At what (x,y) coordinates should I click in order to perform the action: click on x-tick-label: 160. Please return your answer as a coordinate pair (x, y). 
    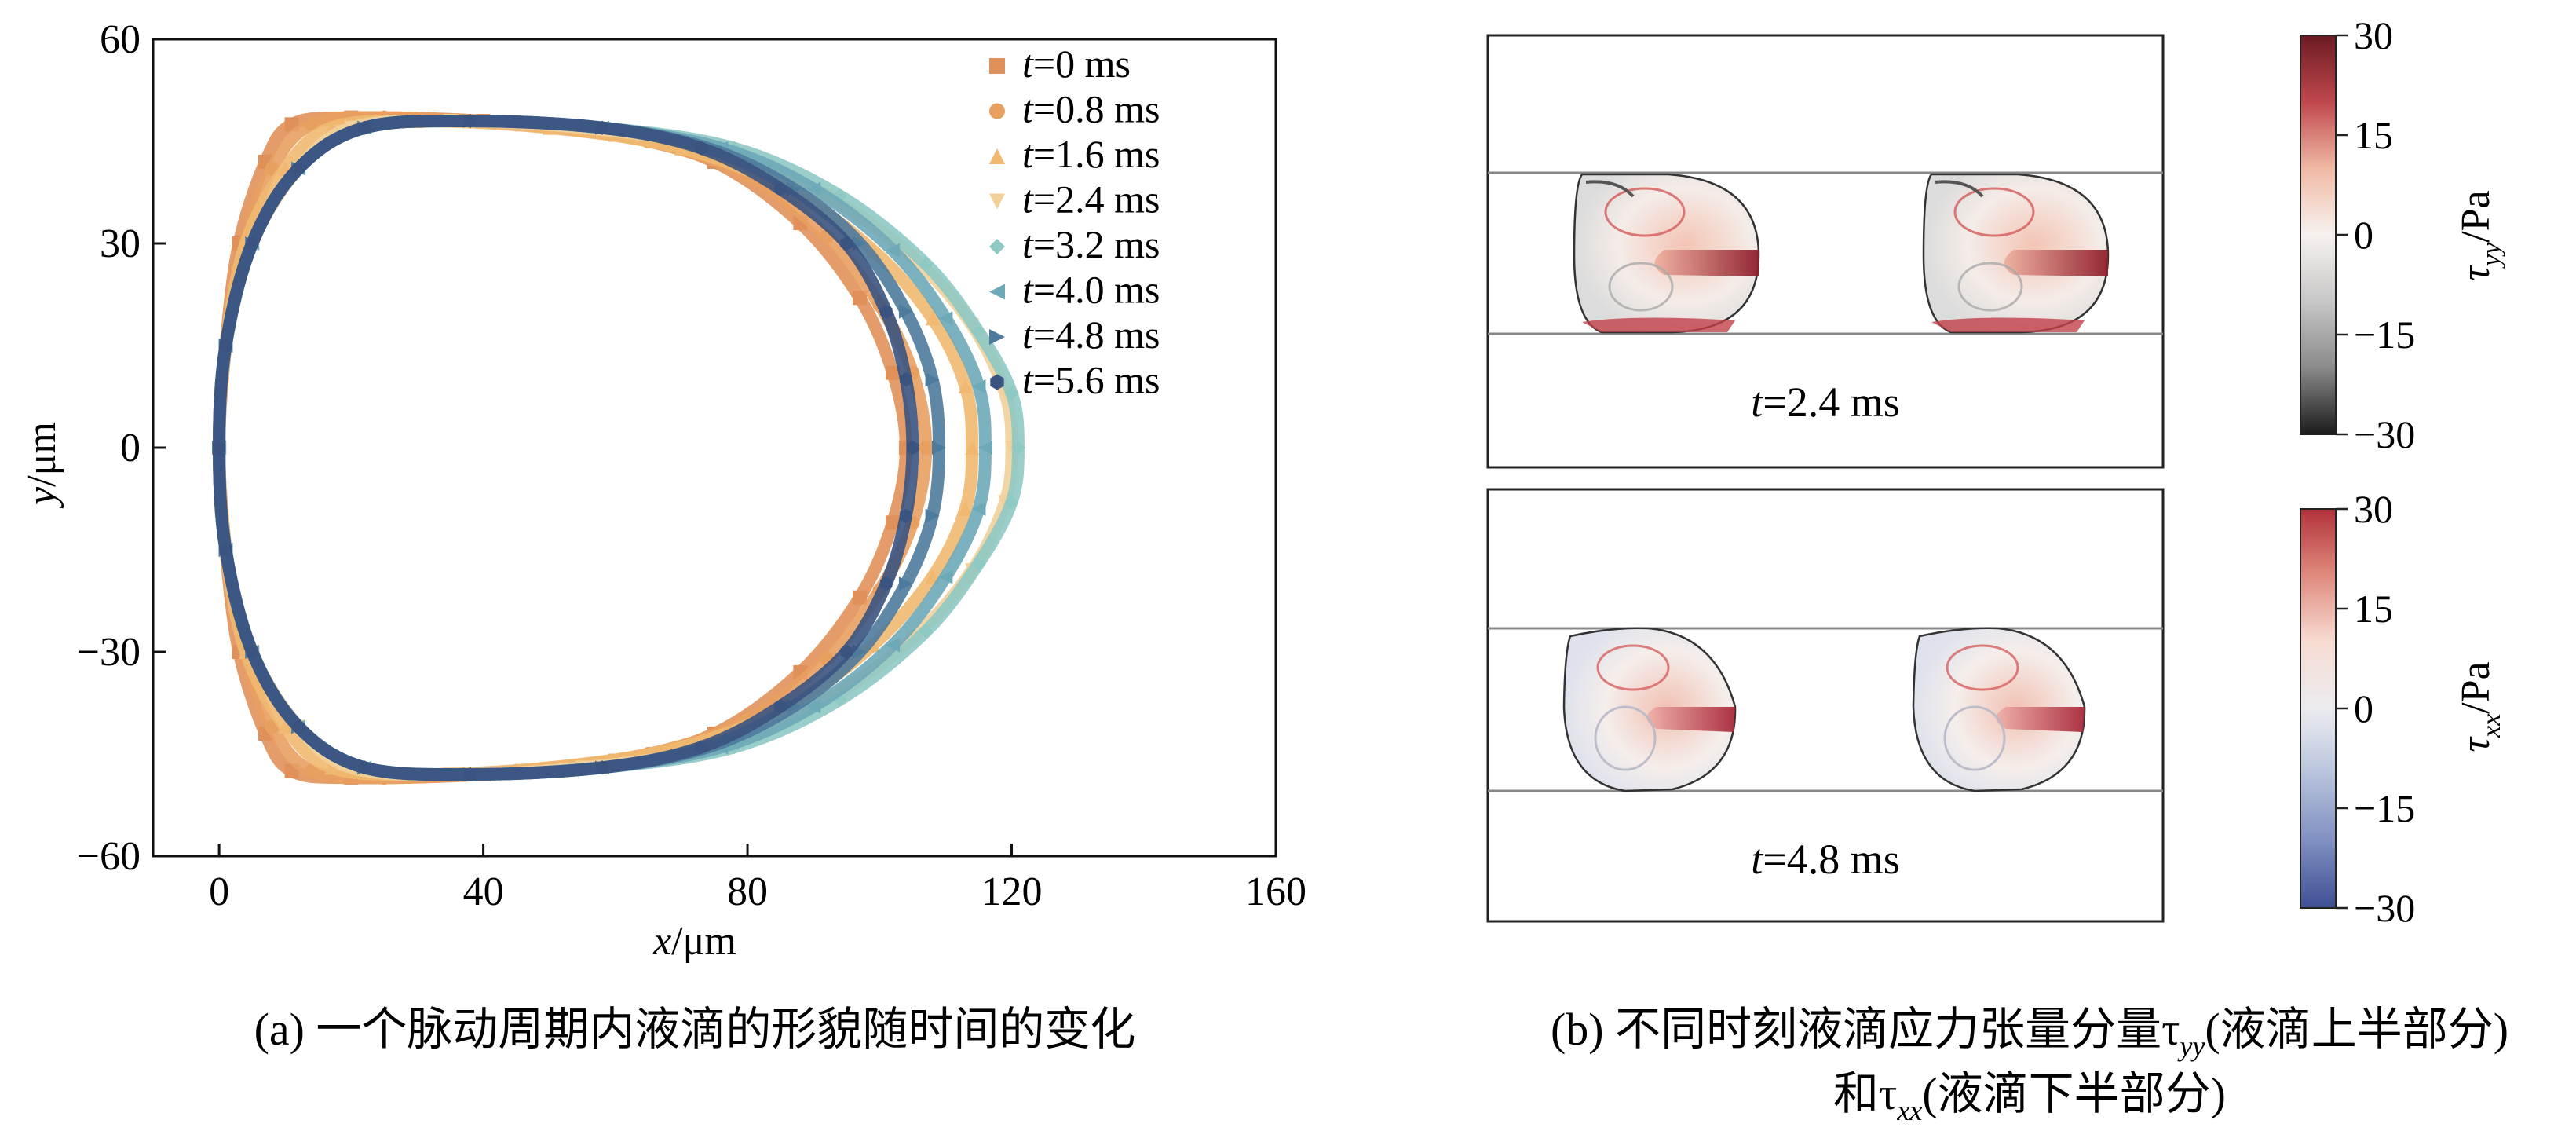
    Looking at the image, I should click on (1275, 891).